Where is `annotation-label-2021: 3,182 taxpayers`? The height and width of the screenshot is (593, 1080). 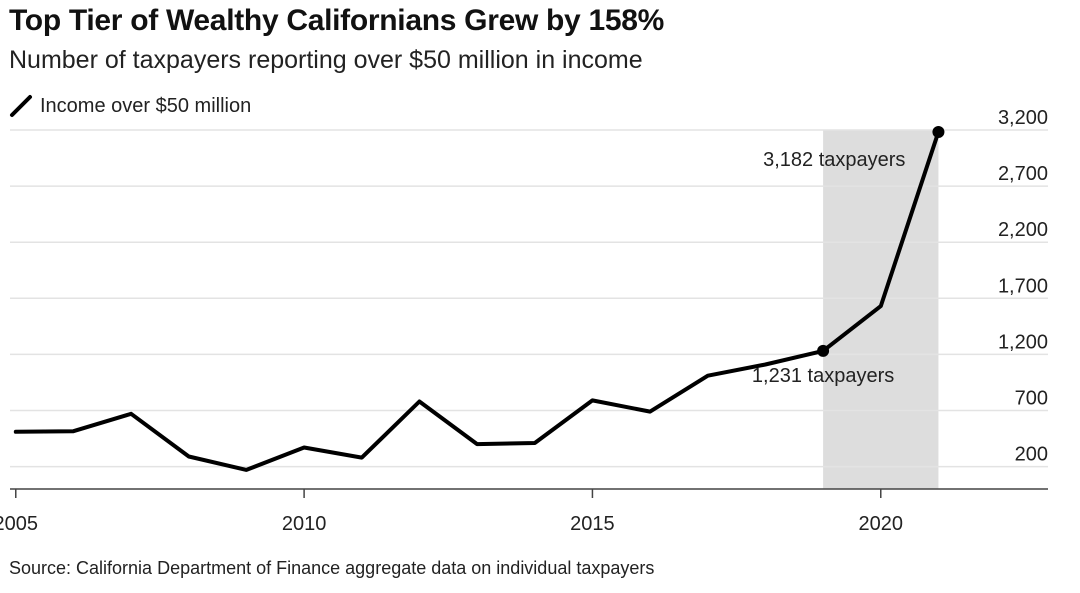
annotation-label-2021: 3,182 taxpayers is located at coordinates (834, 160).